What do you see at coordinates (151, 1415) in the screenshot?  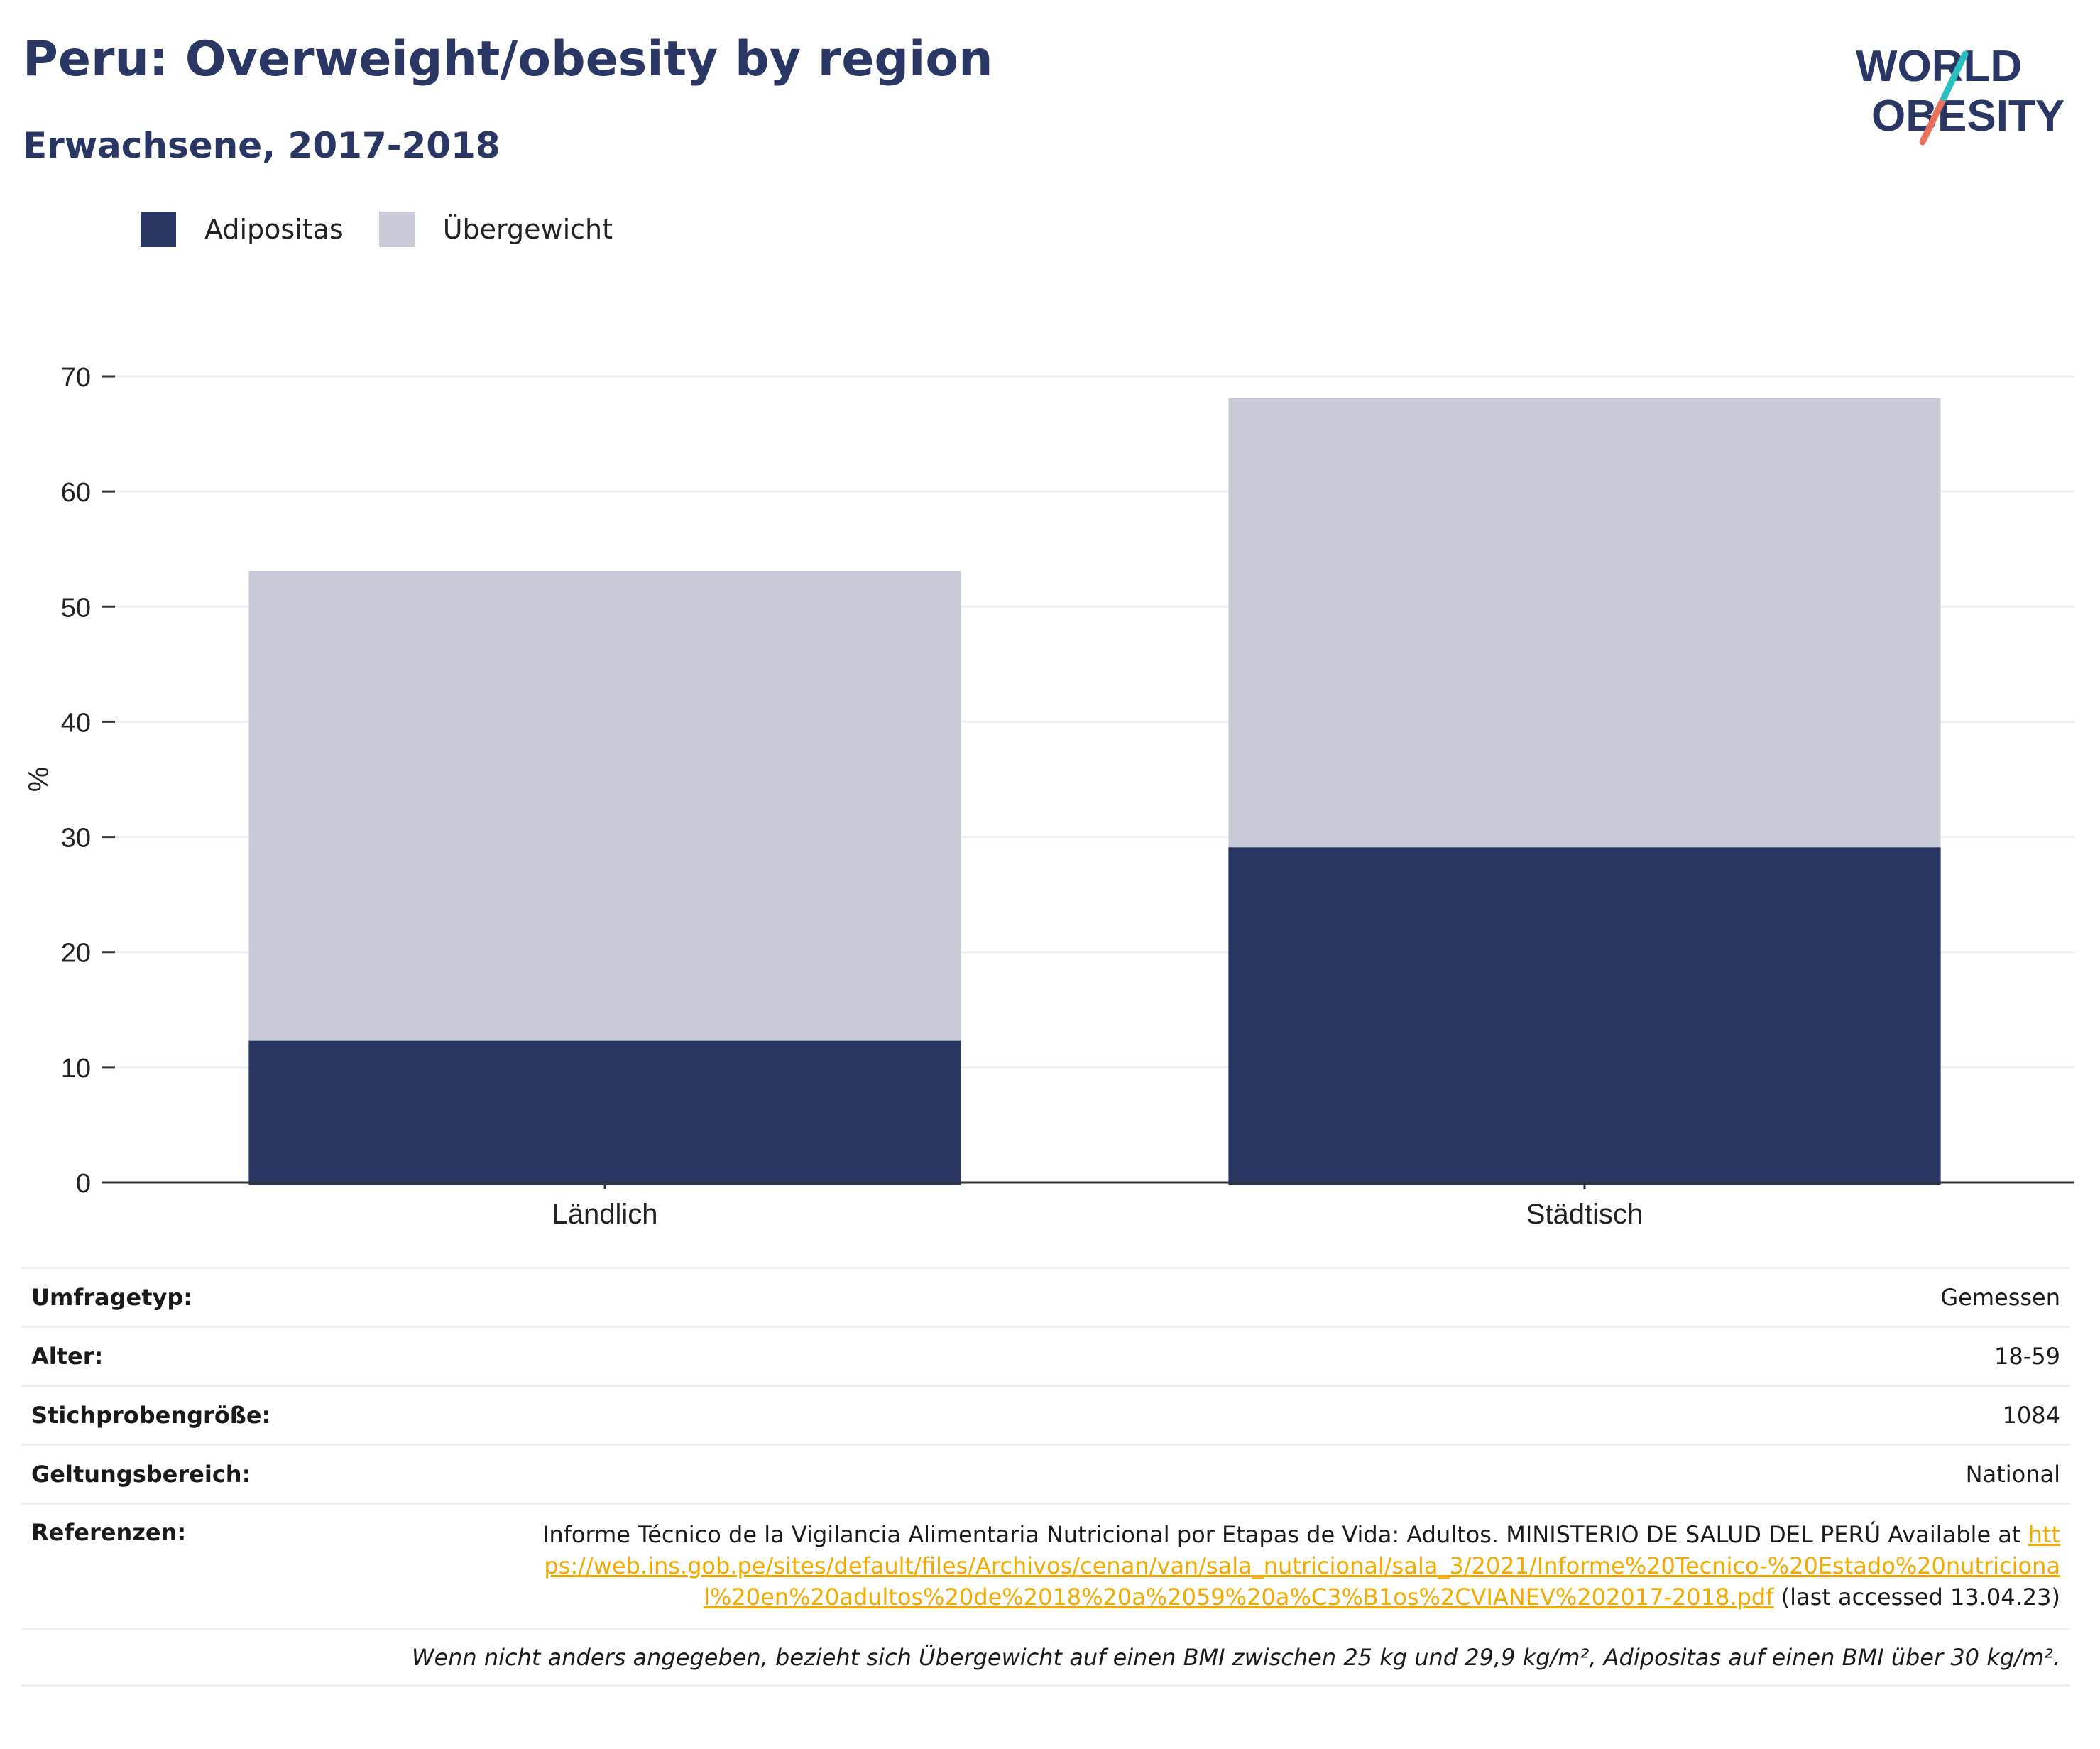 I see `meta-label: Stichprobengröße:` at bounding box center [151, 1415].